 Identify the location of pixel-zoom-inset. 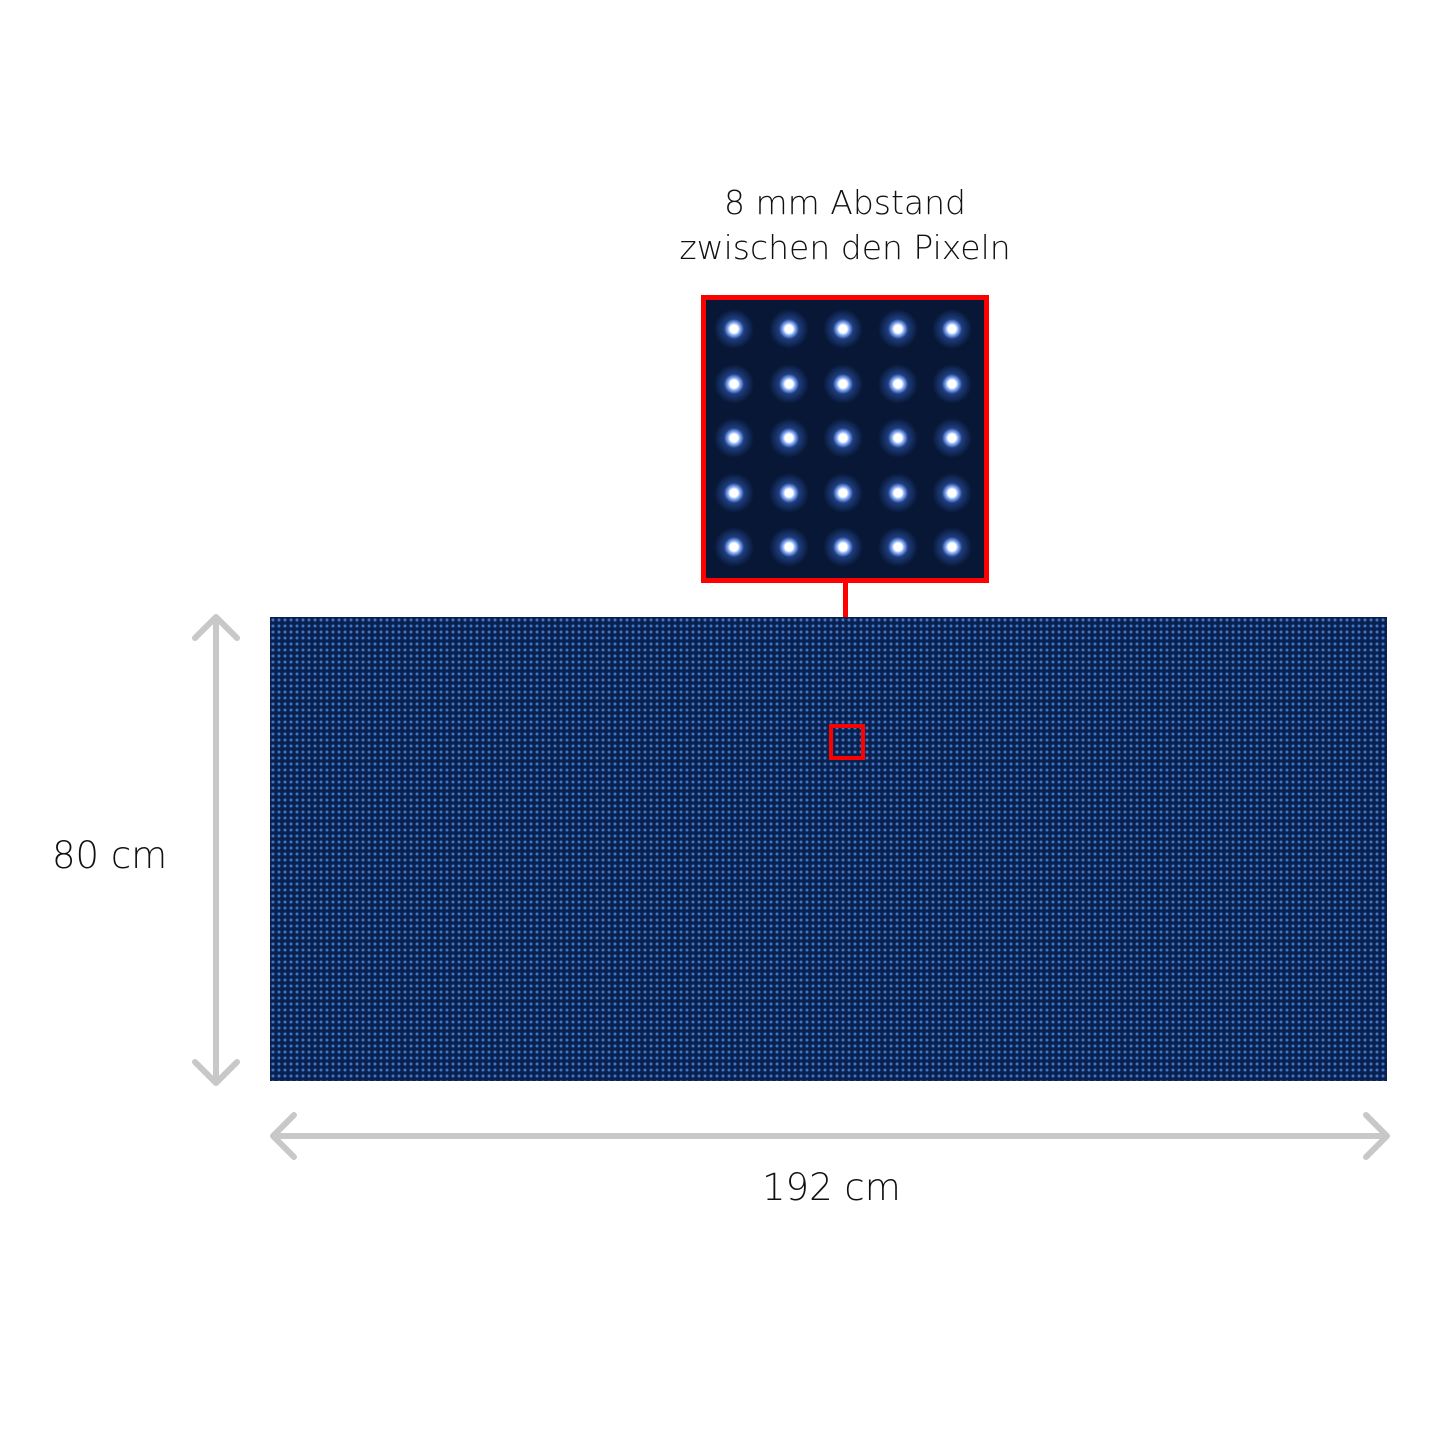
(845, 439).